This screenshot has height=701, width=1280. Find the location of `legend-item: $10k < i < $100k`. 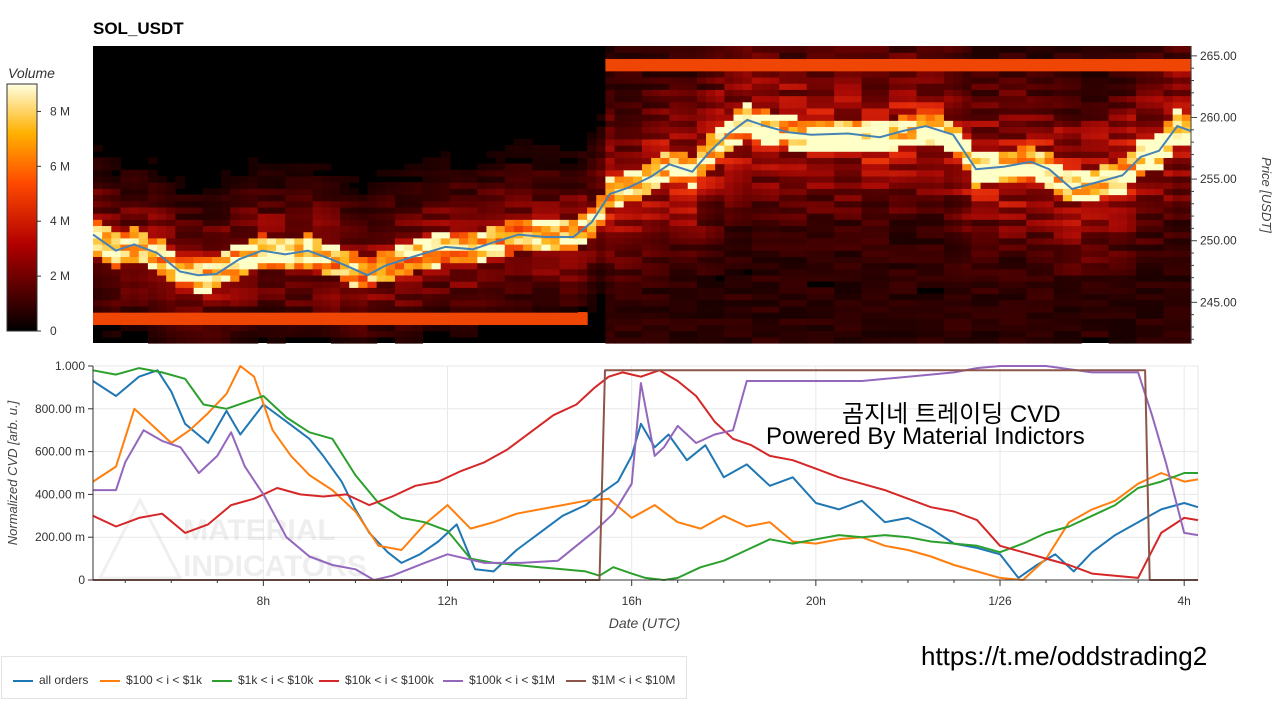

legend-item: $10k < i < $100k is located at coordinates (376, 680).